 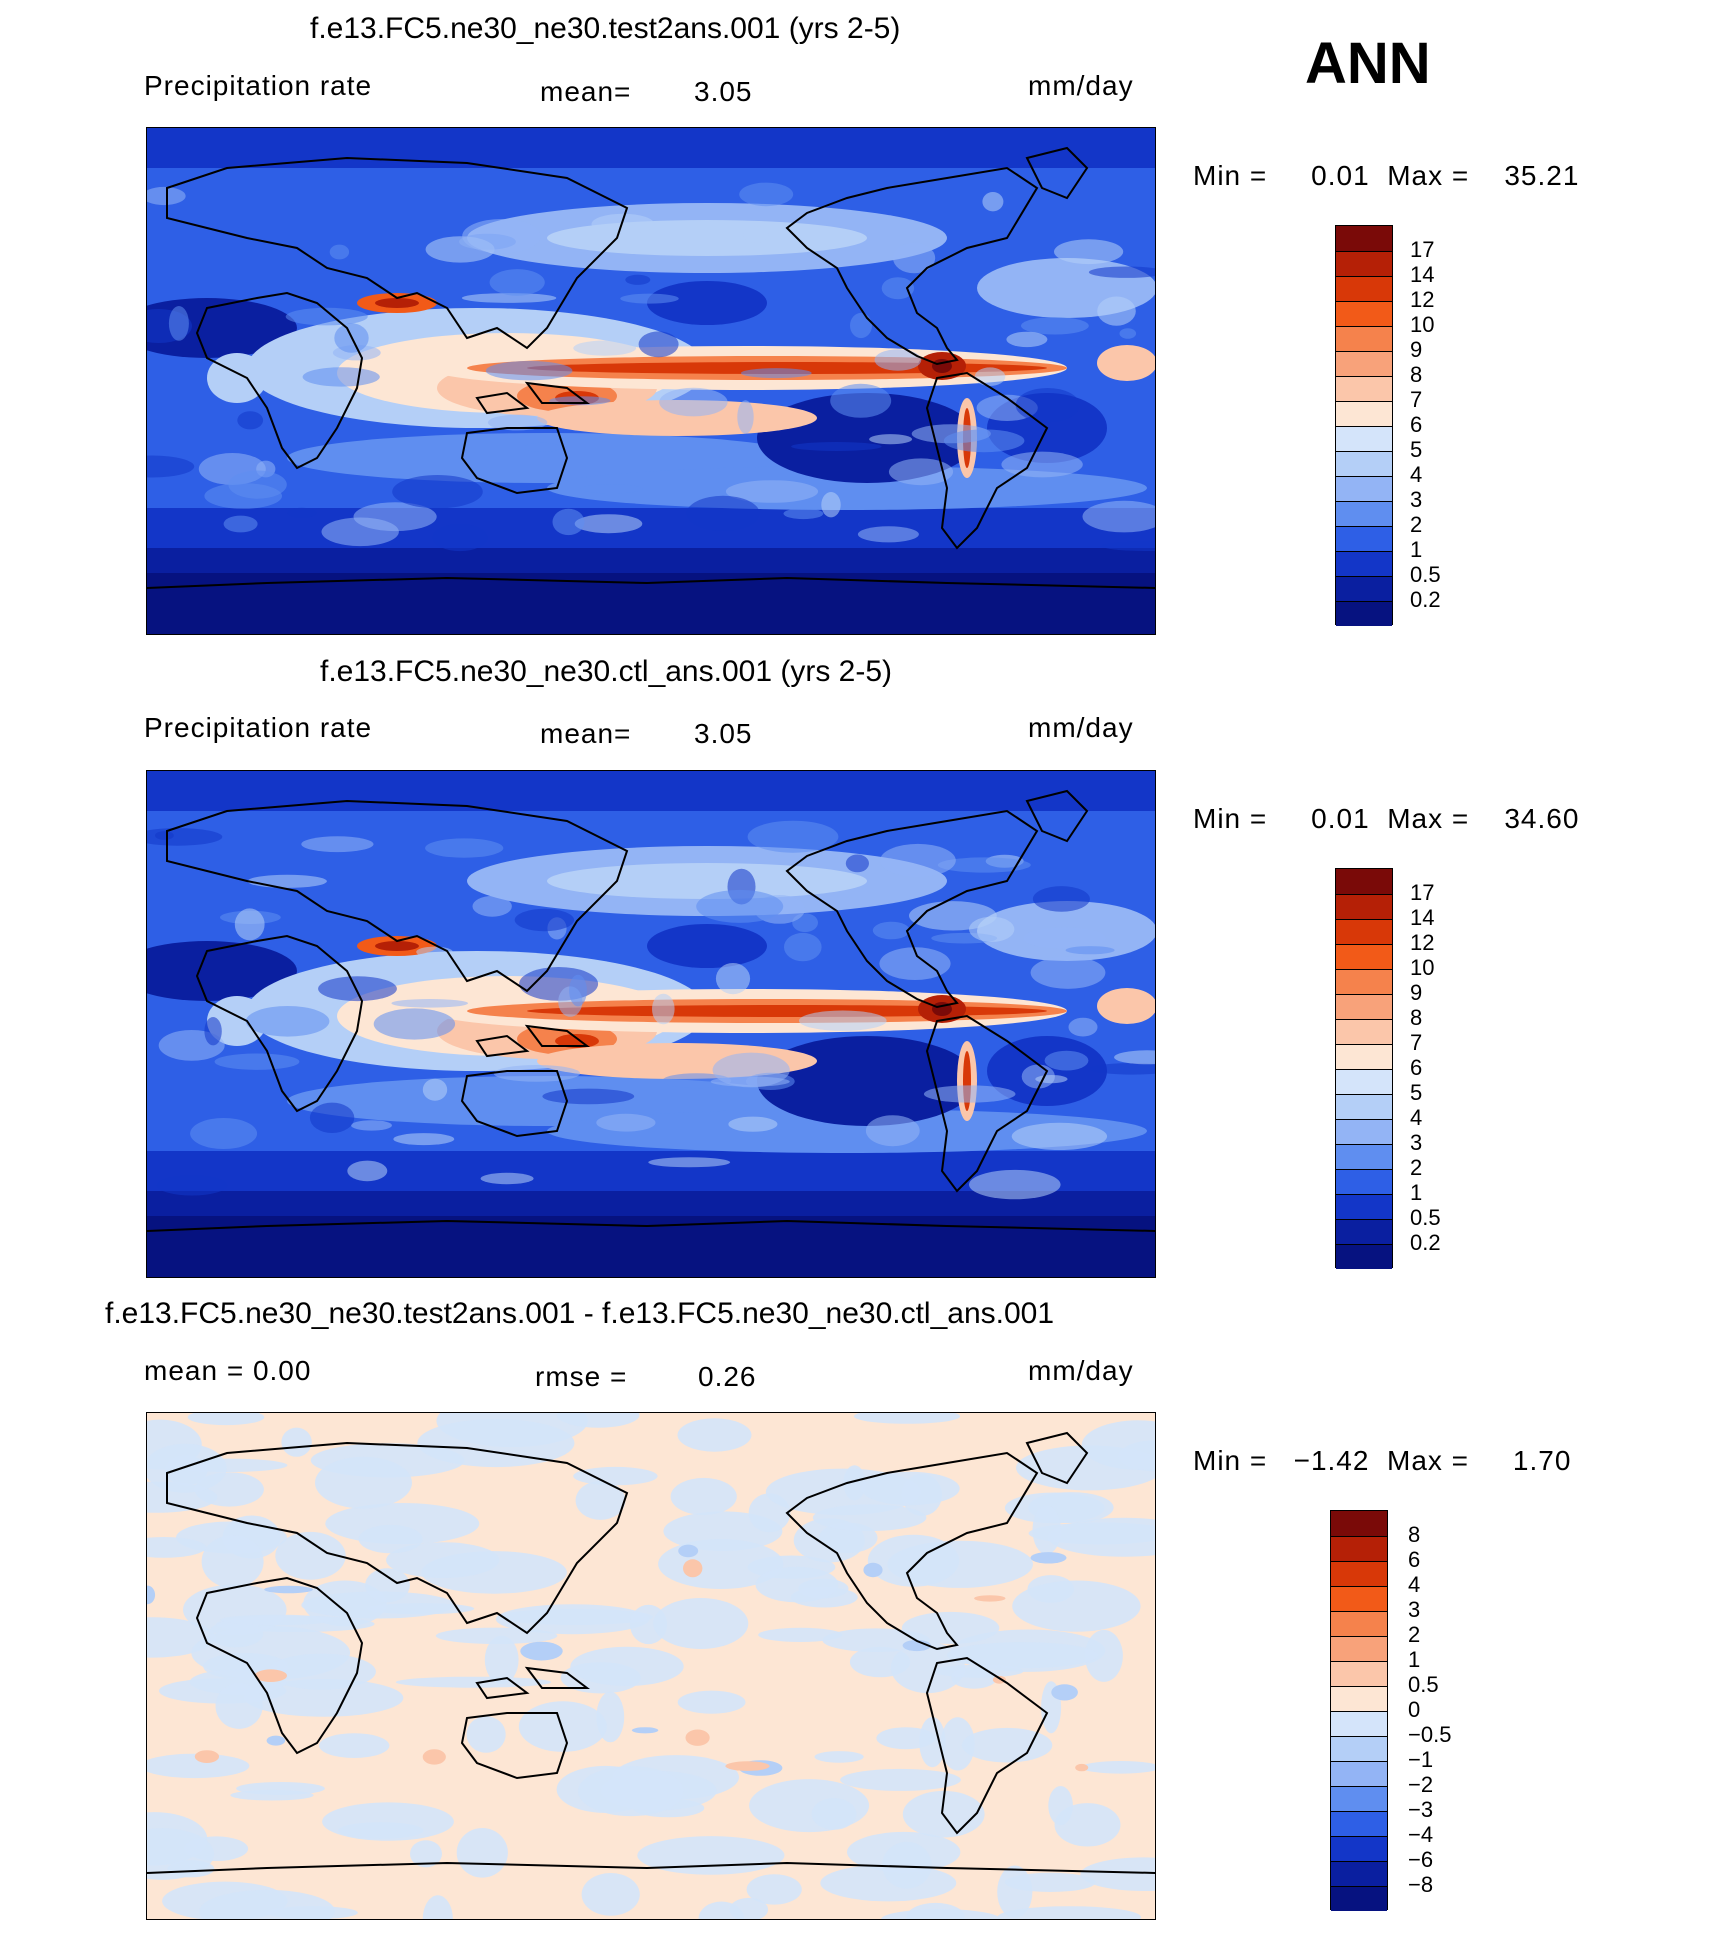 What do you see at coordinates (1421, 1784) in the screenshot?
I see `colorbar-tick-label: −2` at bounding box center [1421, 1784].